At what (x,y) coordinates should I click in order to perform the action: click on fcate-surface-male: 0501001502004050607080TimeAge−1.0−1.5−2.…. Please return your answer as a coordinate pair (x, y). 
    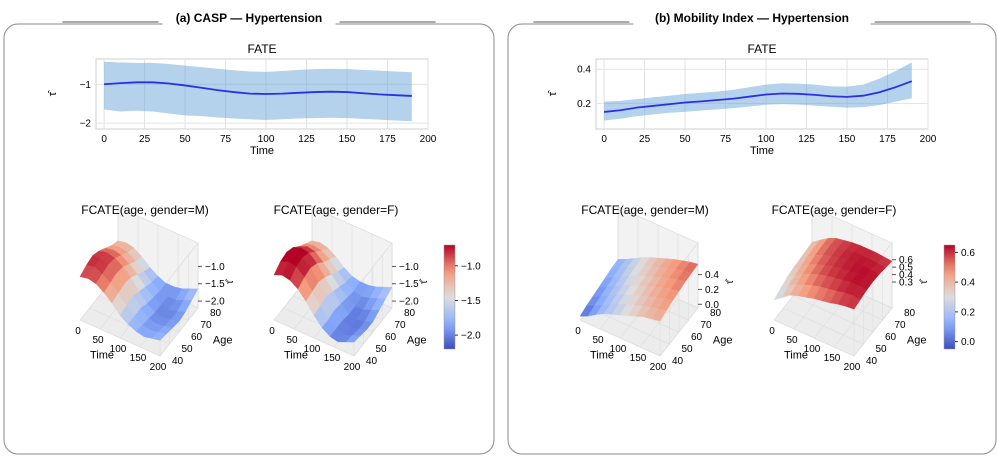
    Looking at the image, I should click on (155, 288).